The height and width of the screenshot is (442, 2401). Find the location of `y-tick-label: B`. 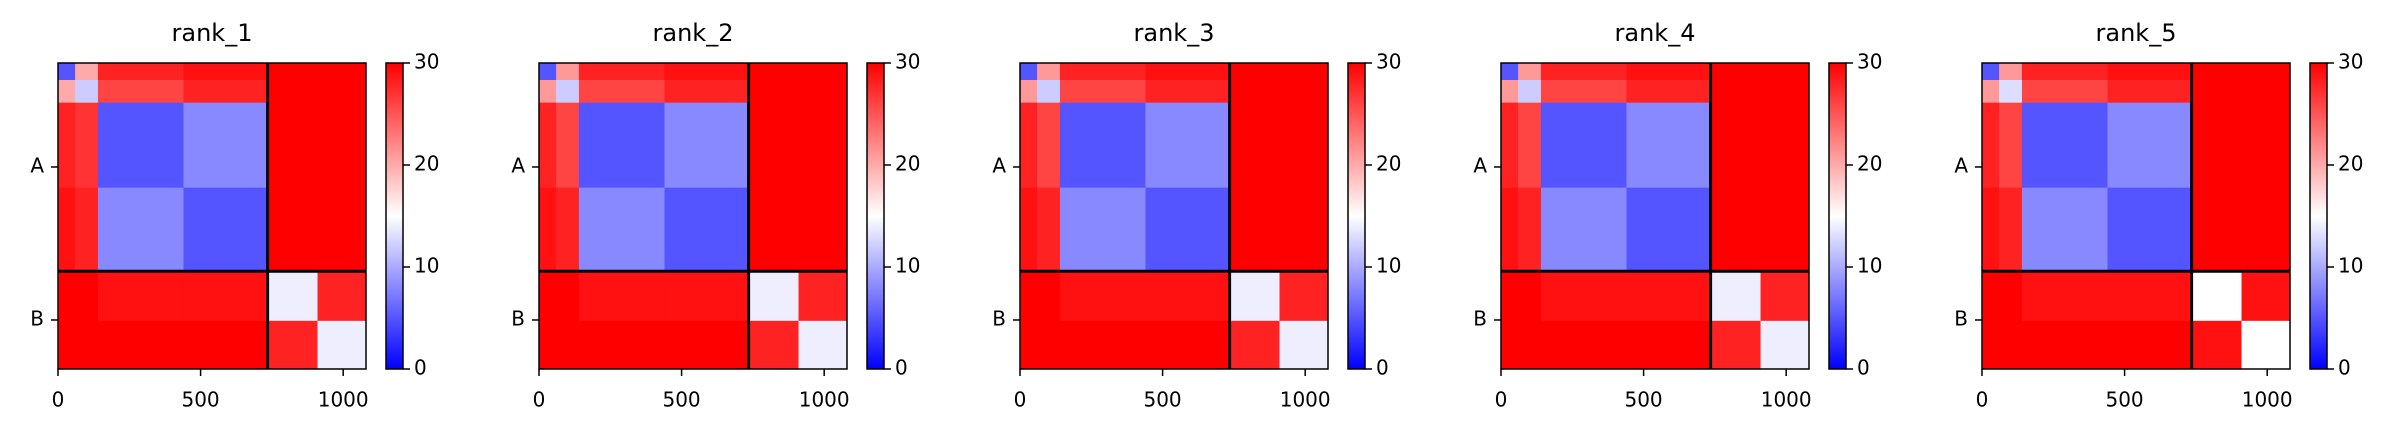

y-tick-label: B is located at coordinates (37, 318).